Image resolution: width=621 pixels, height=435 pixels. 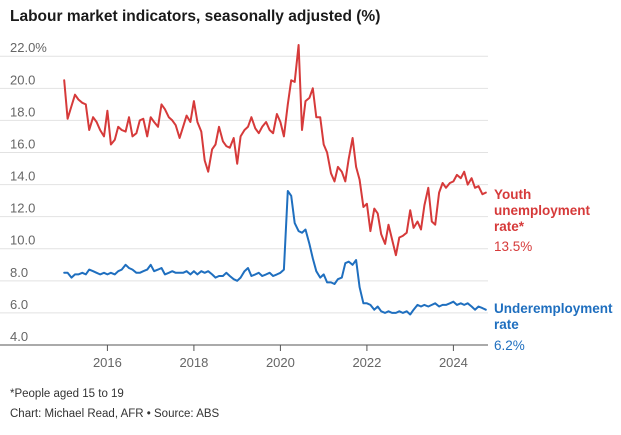 I want to click on youth-series-label: Youth unemployment rate*, so click(x=542, y=210).